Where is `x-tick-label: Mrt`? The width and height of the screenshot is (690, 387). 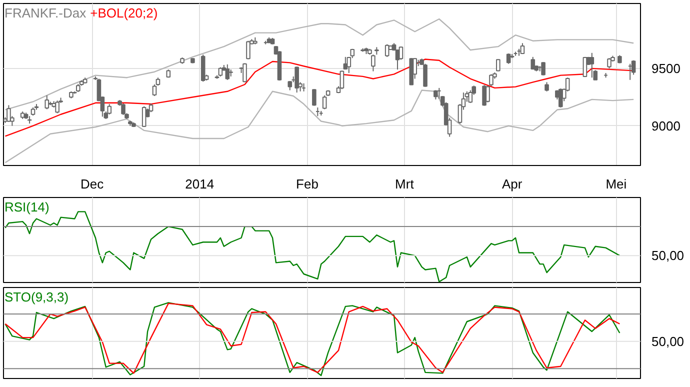 x-tick-label: Mrt is located at coordinates (404, 184).